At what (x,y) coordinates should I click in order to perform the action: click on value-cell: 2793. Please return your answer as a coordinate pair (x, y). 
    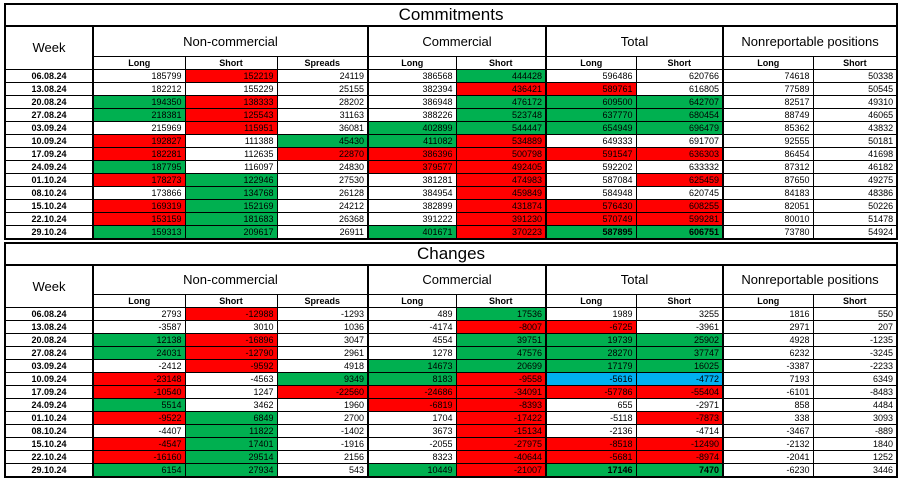
    Looking at the image, I should click on (139, 314).